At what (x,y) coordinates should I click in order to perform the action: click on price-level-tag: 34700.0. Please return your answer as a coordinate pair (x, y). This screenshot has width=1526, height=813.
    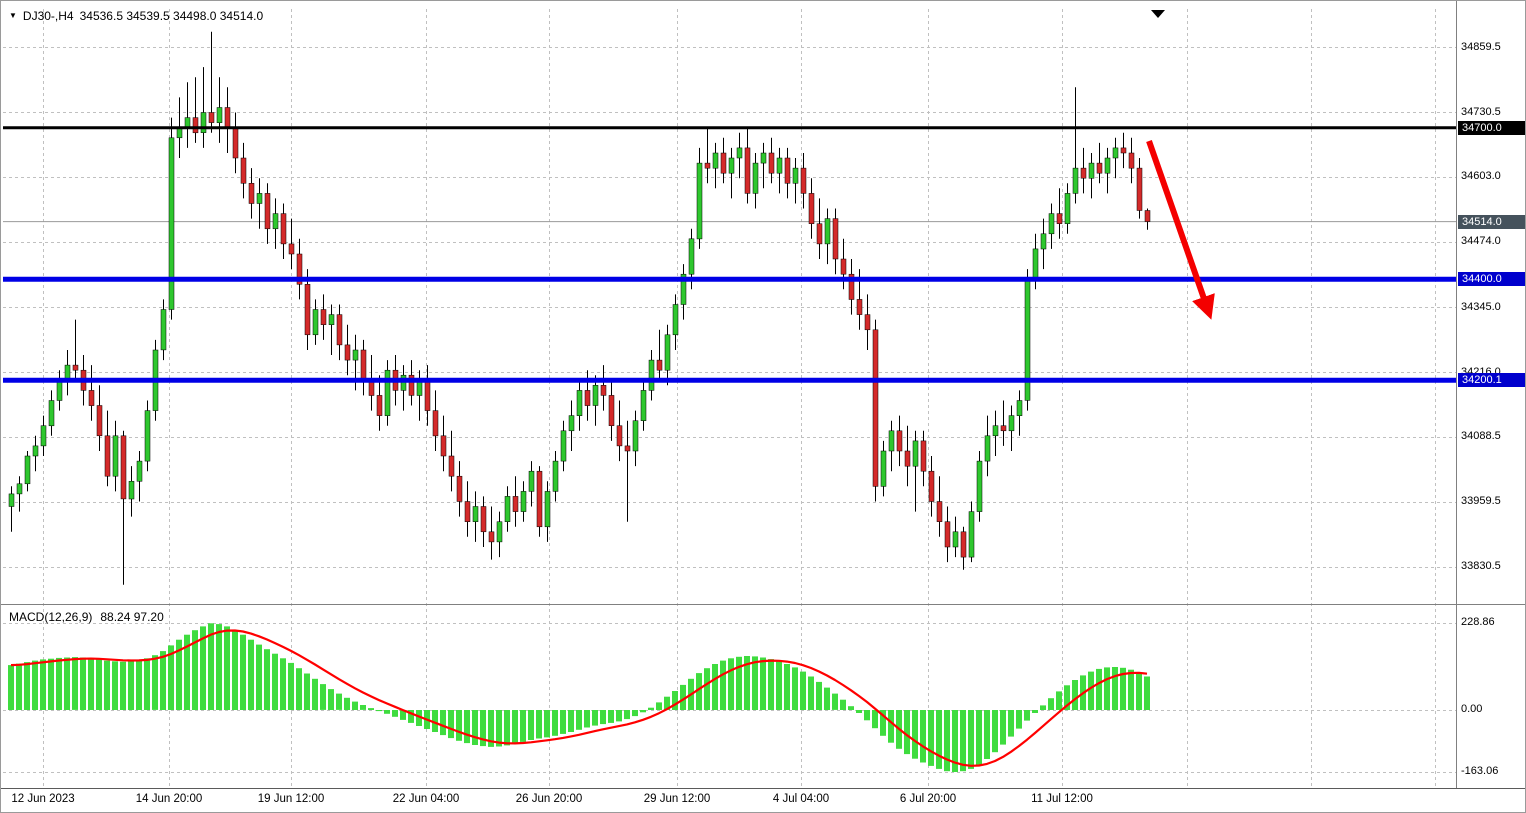
    Looking at the image, I should click on (1491, 127).